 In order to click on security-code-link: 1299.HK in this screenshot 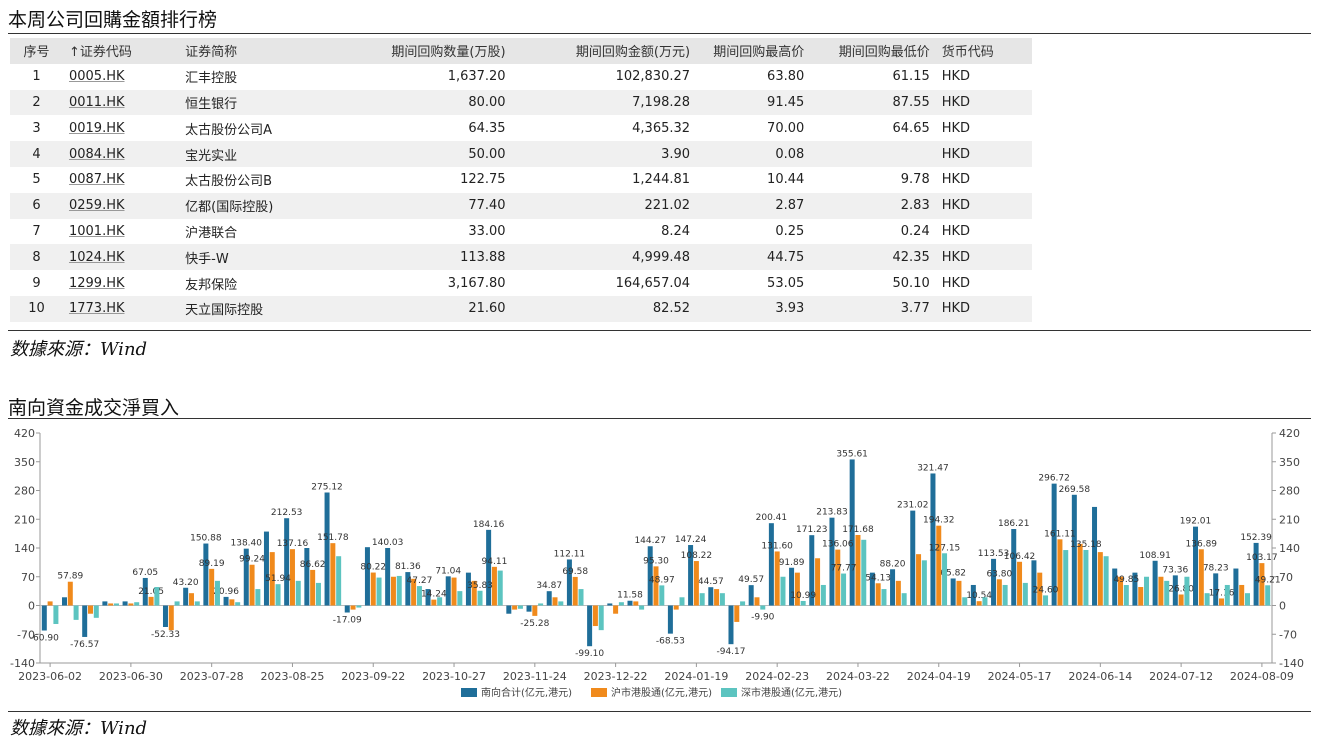, I will do `click(96, 283)`.